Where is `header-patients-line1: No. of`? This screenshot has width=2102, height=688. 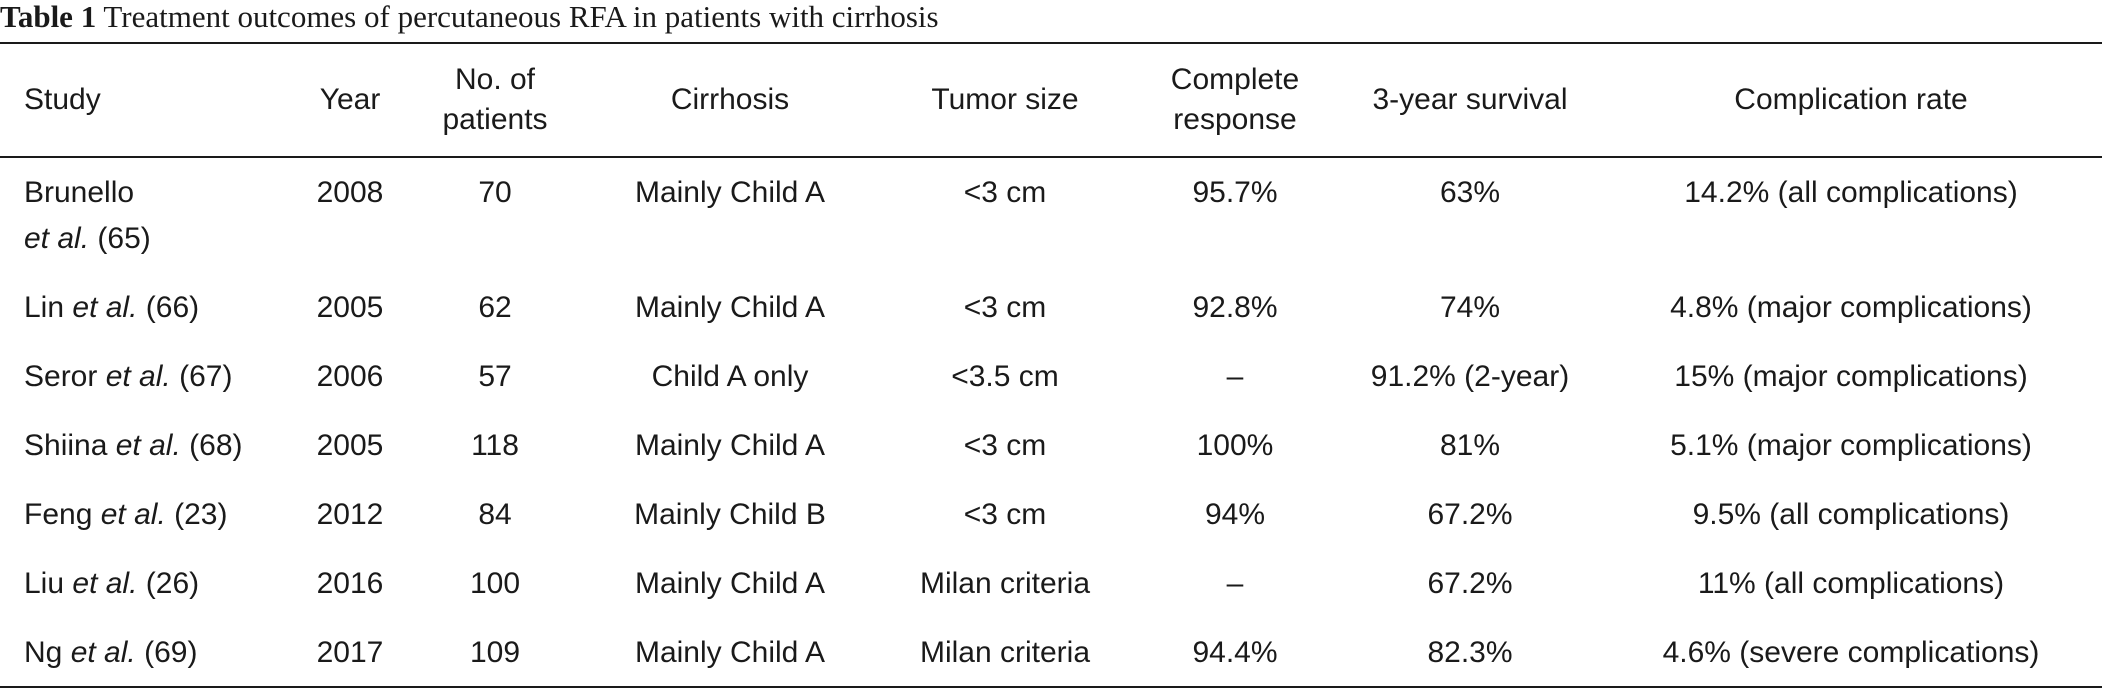
header-patients-line1: No. of is located at coordinates (495, 79).